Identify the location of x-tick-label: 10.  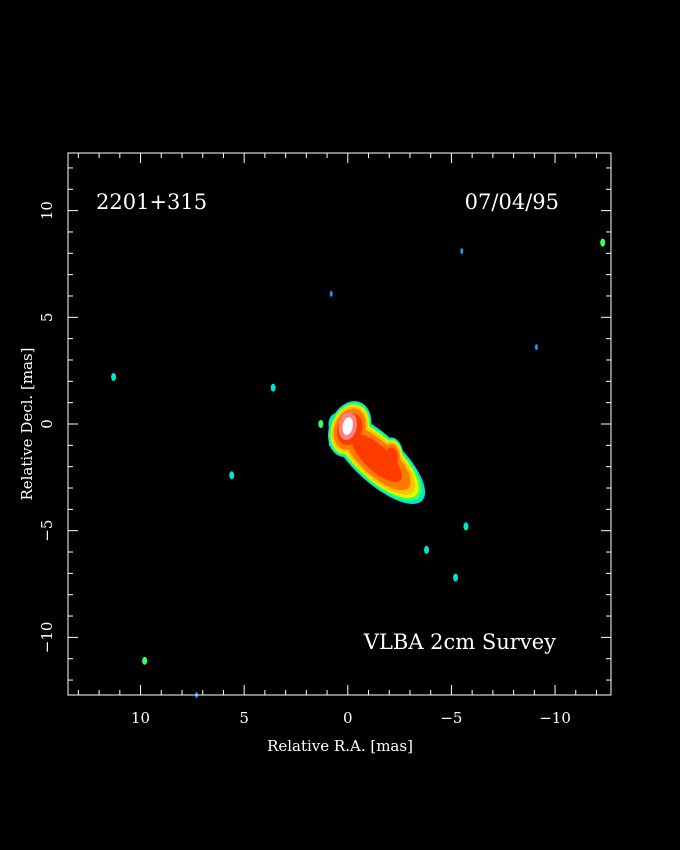
(140, 718).